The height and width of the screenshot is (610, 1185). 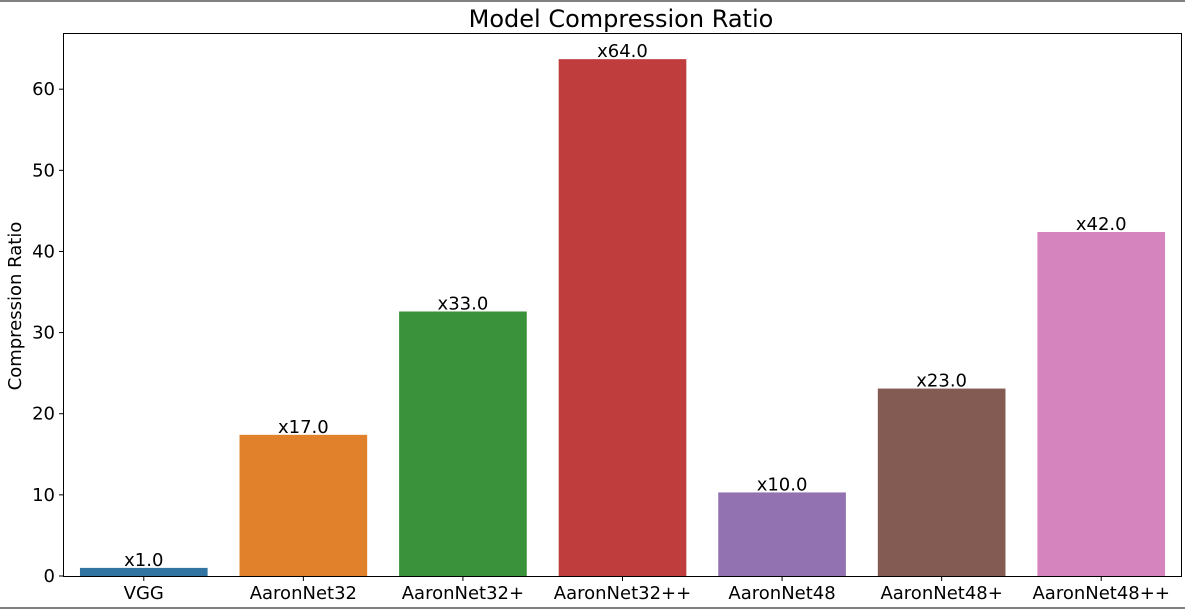 I want to click on bar-value-label-0: x1.0, so click(x=143, y=560).